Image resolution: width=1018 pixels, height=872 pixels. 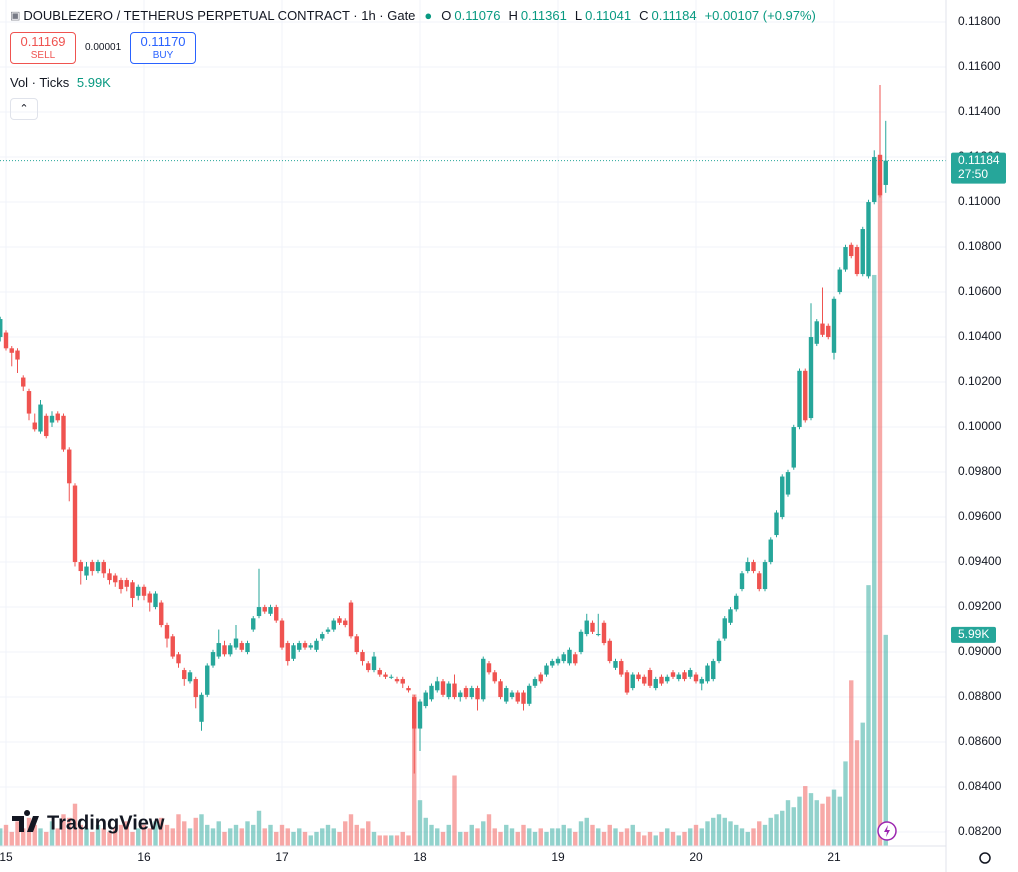 What do you see at coordinates (558, 857) in the screenshot?
I see `x-tick-label: 19` at bounding box center [558, 857].